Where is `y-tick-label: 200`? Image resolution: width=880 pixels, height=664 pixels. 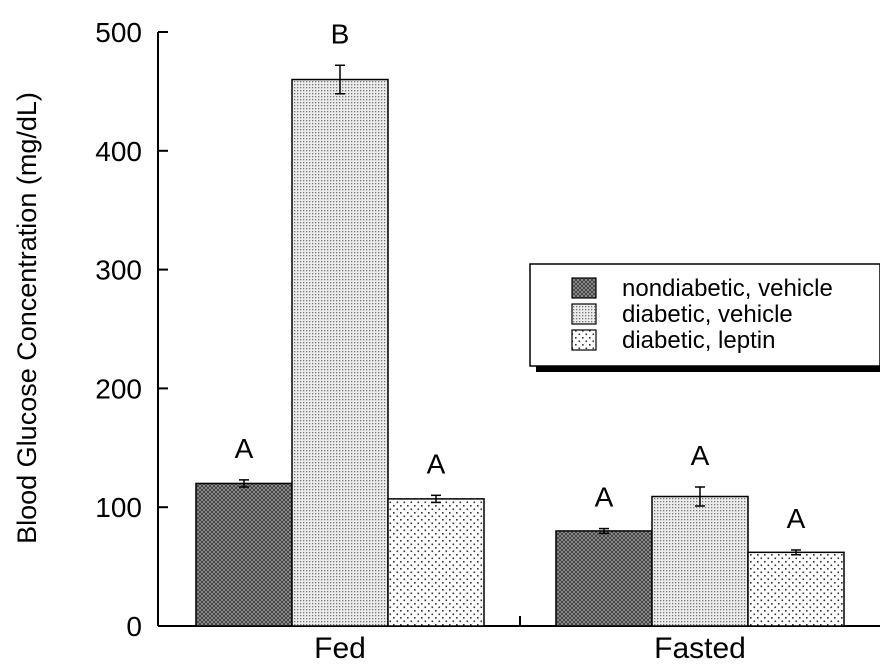 y-tick-label: 200 is located at coordinates (118, 388).